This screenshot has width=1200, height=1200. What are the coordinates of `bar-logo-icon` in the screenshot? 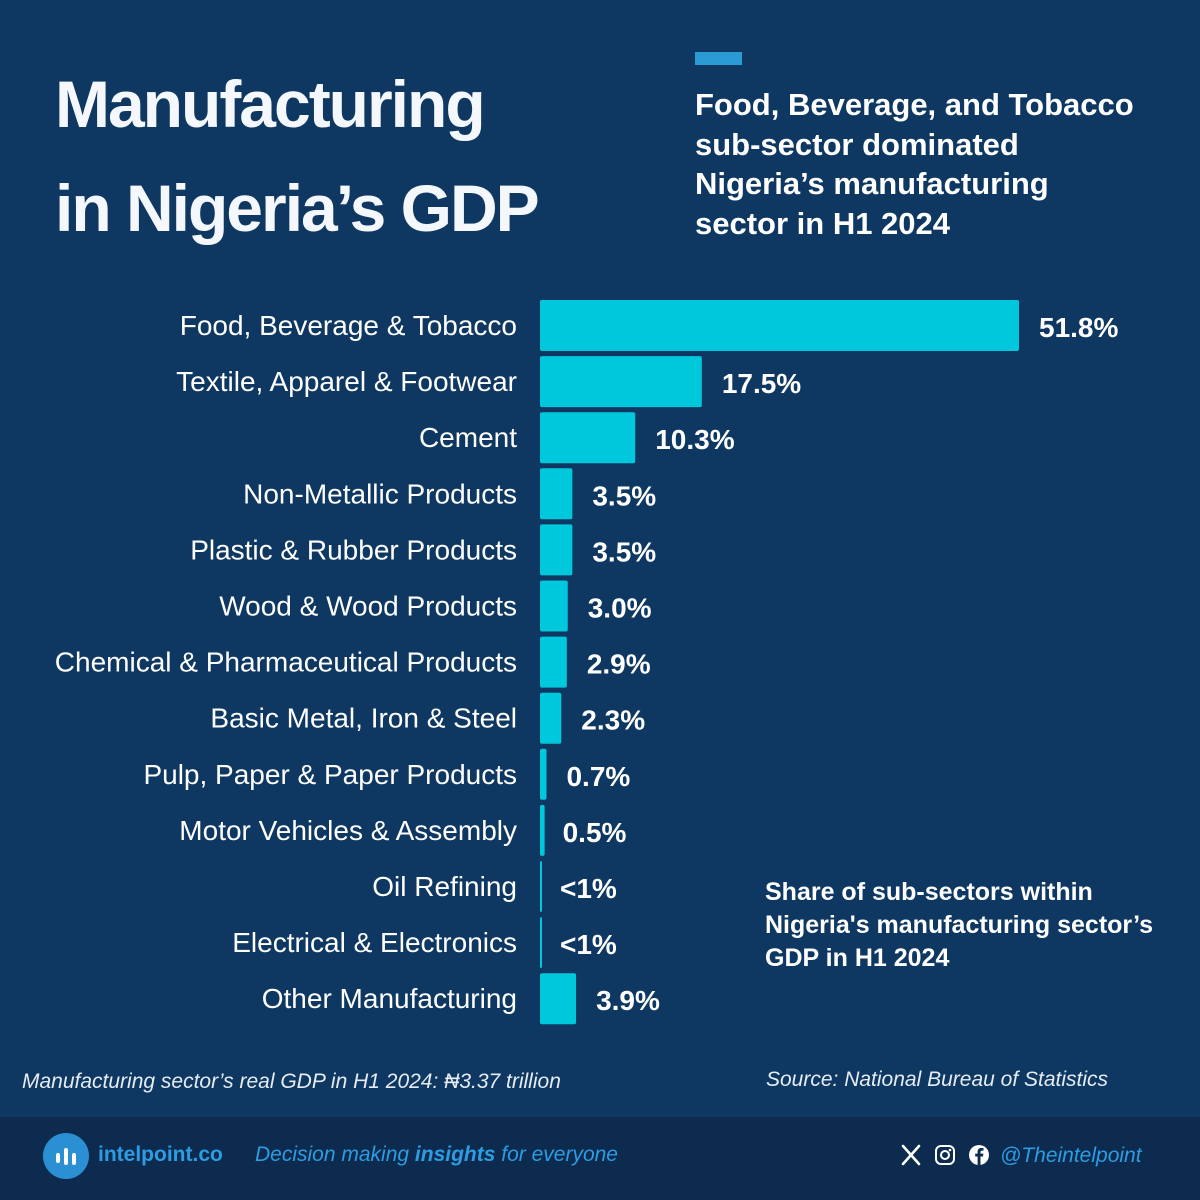 It's located at (66, 1156).